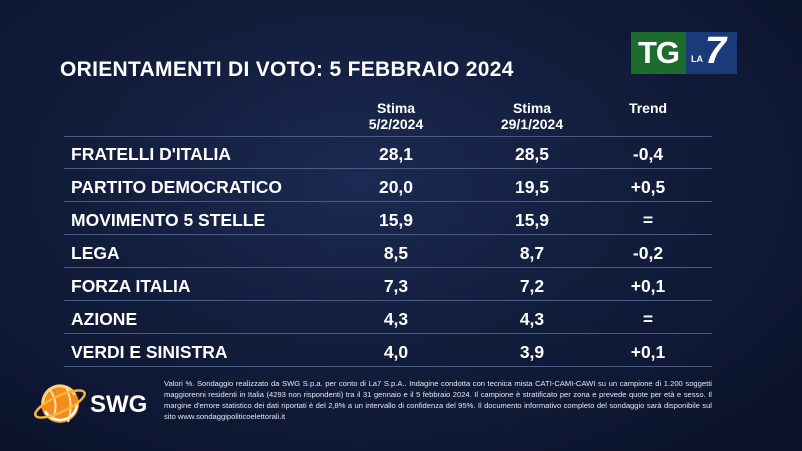 The width and height of the screenshot is (802, 451). What do you see at coordinates (396, 319) in the screenshot?
I see `value-current: 4,3` at bounding box center [396, 319].